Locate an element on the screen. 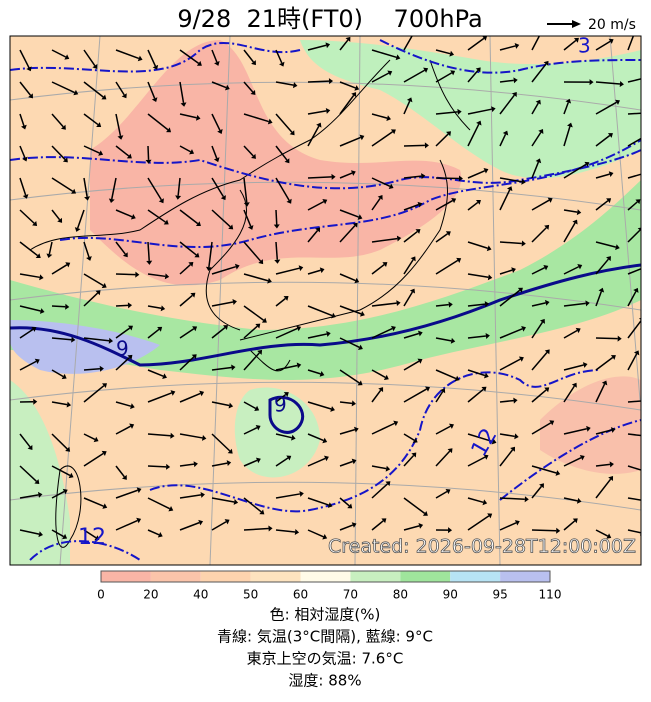 The image size is (651, 702). colorbar-tick-label: 90 is located at coordinates (450, 595).